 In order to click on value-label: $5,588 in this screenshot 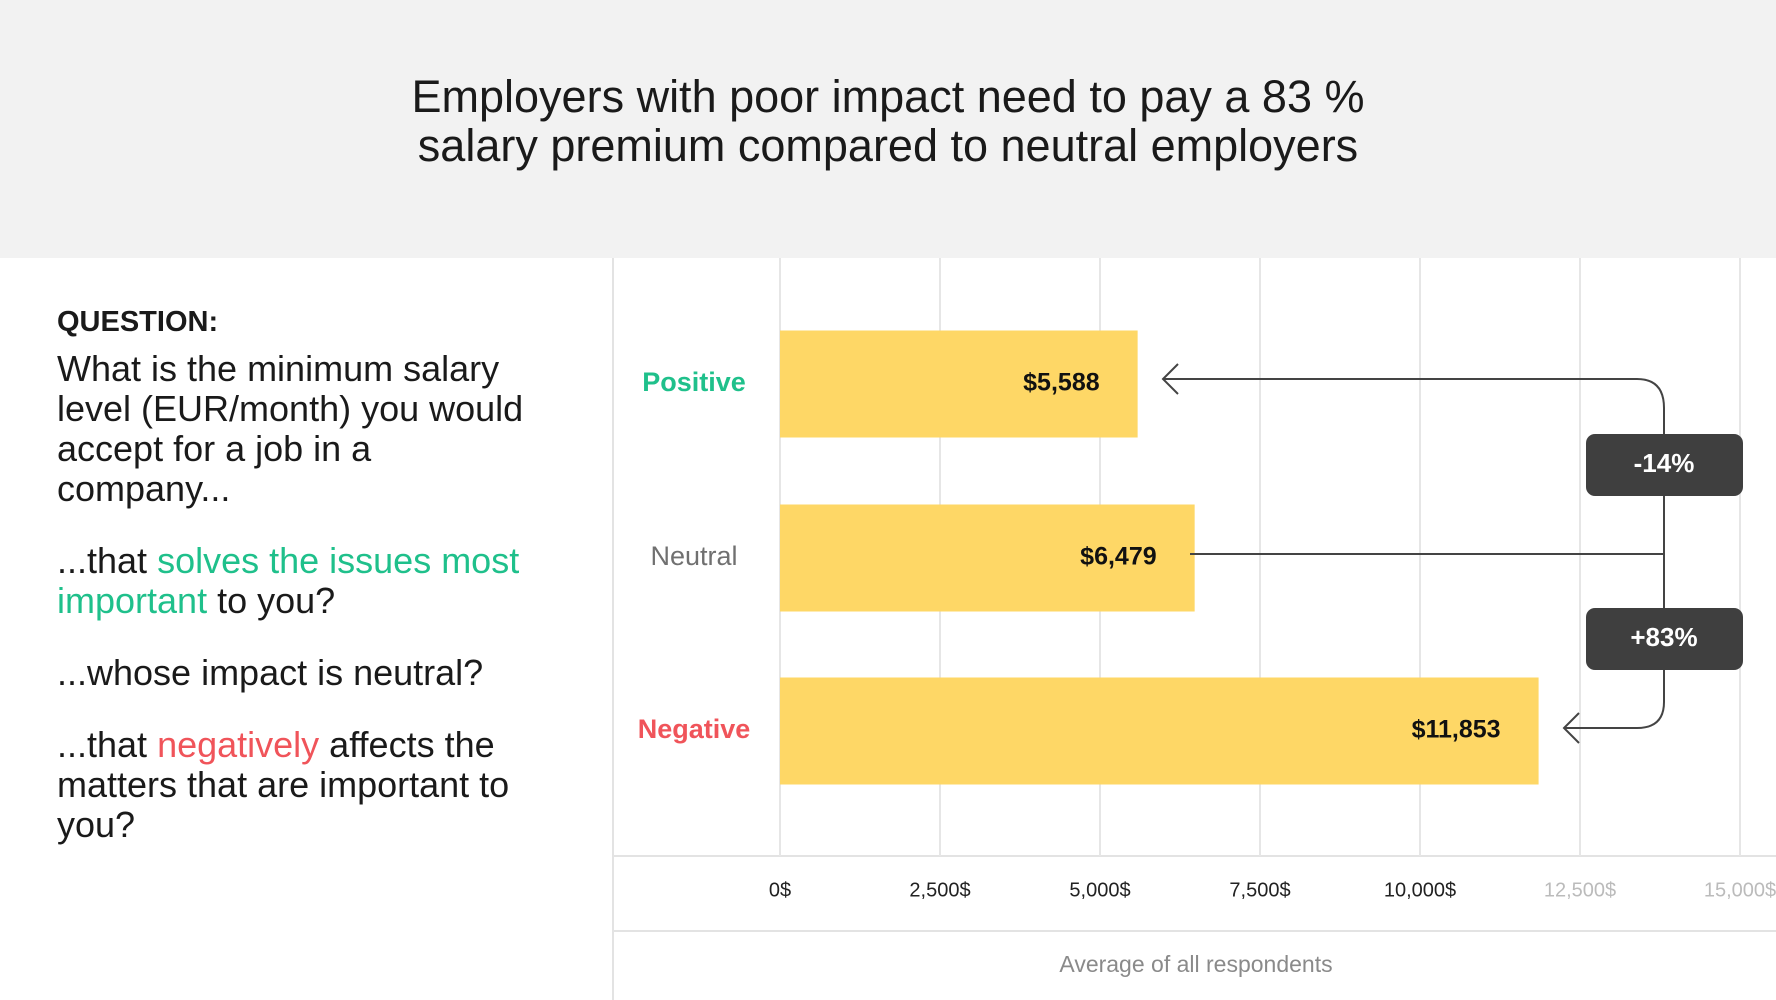, I will do `click(1061, 383)`.